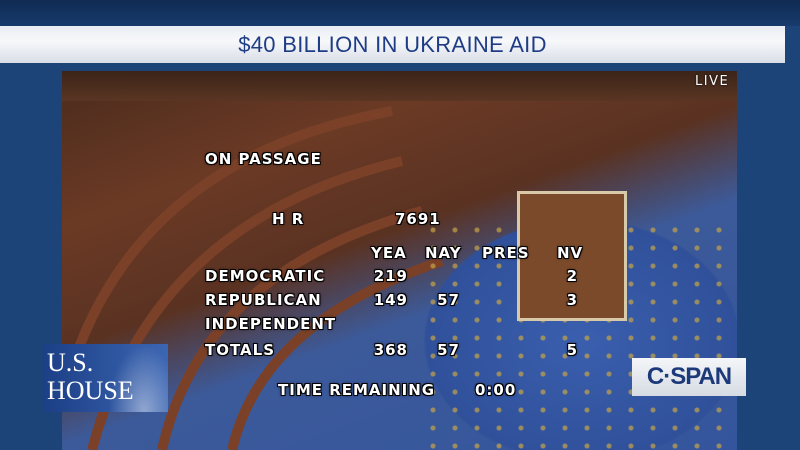  What do you see at coordinates (572, 276) in the screenshot?
I see `nv-count: 2` at bounding box center [572, 276].